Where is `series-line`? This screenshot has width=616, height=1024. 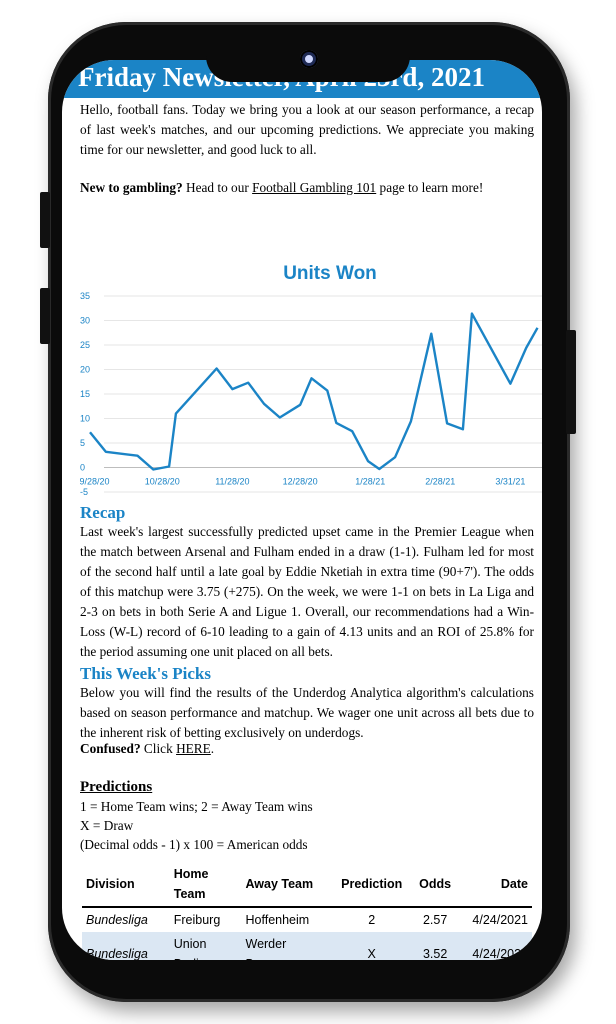
series-line is located at coordinates (314, 391).